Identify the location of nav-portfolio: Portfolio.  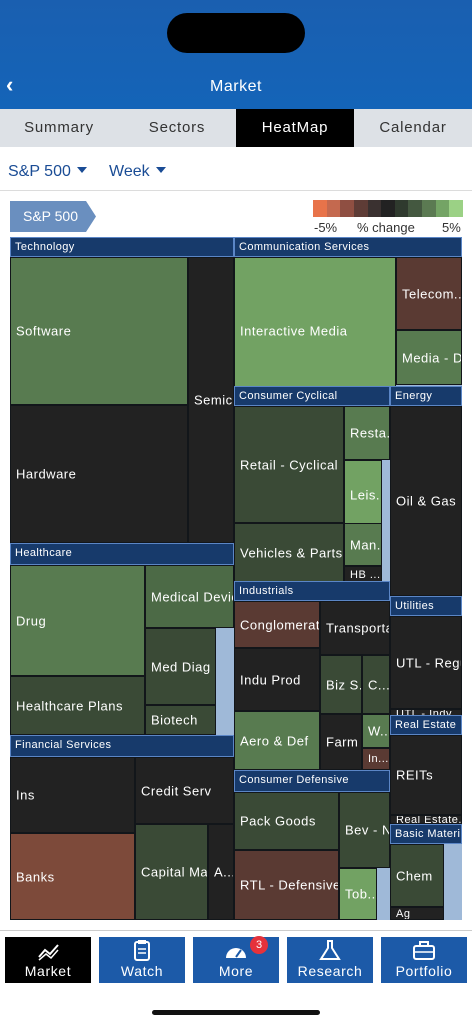
(424, 960).